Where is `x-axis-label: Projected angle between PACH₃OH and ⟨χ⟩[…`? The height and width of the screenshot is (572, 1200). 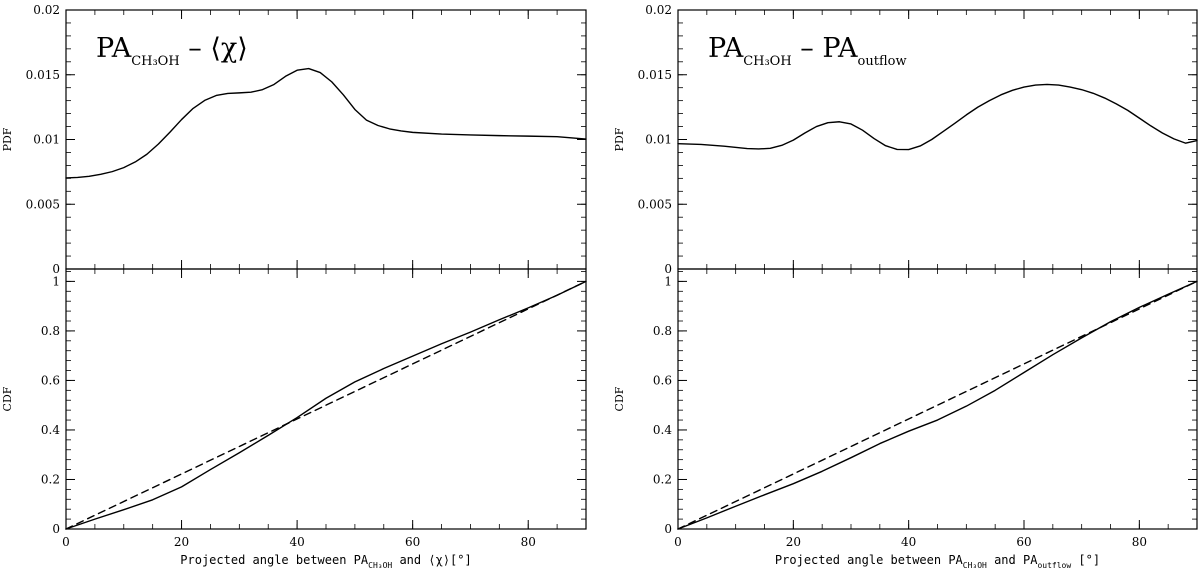
x-axis-label: Projected angle between PACH₃OH and ⟨χ⟩[… is located at coordinates (325, 561).